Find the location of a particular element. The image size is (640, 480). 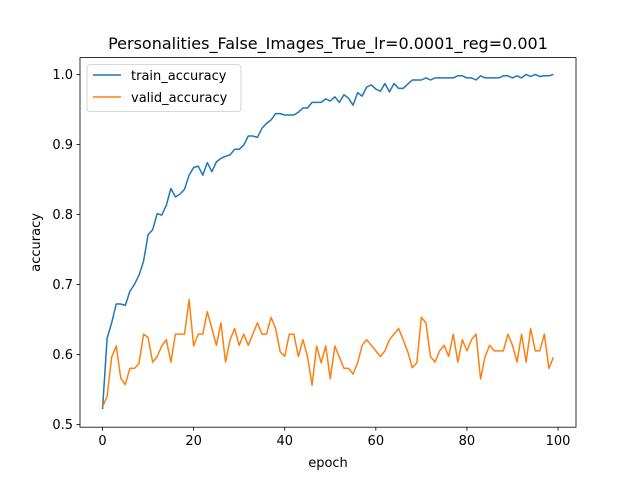

legend-label-valid: valid_accuracy is located at coordinates (179, 98).